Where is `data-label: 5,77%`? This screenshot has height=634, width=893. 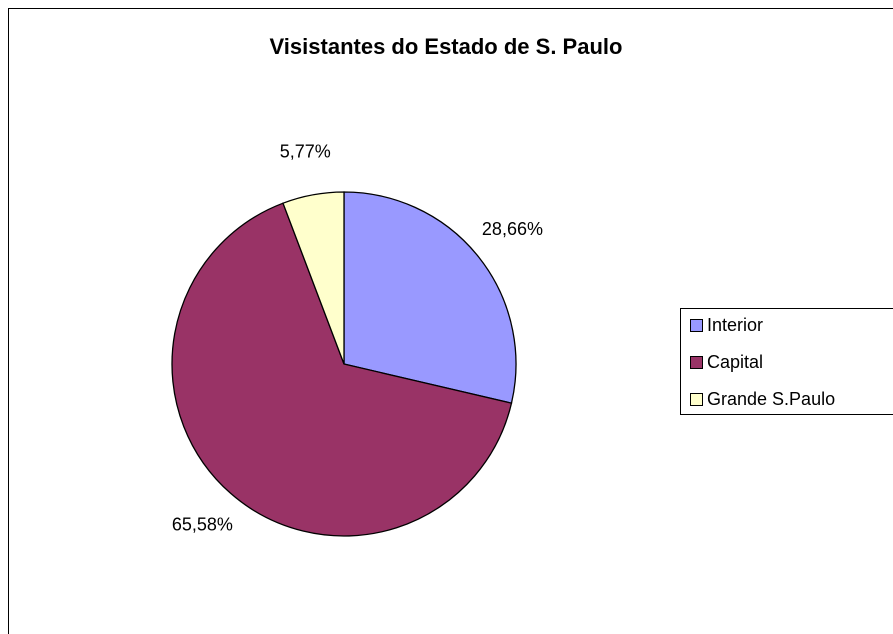 data-label: 5,77% is located at coordinates (305, 151).